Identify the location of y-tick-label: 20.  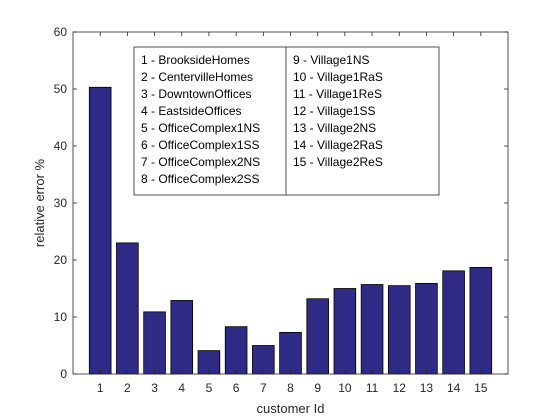
(61, 260).